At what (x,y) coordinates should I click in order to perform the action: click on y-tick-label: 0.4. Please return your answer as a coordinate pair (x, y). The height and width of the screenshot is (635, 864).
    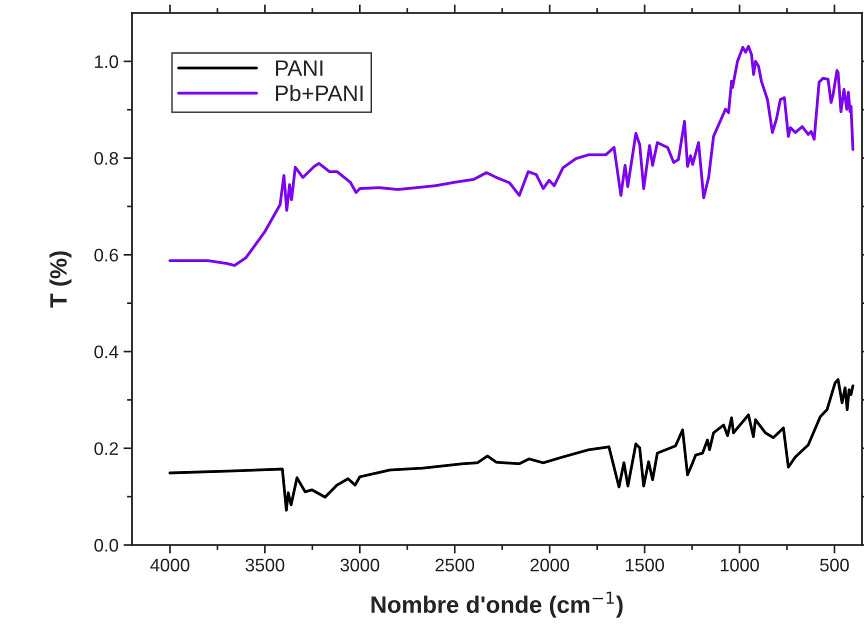
    Looking at the image, I should click on (106, 351).